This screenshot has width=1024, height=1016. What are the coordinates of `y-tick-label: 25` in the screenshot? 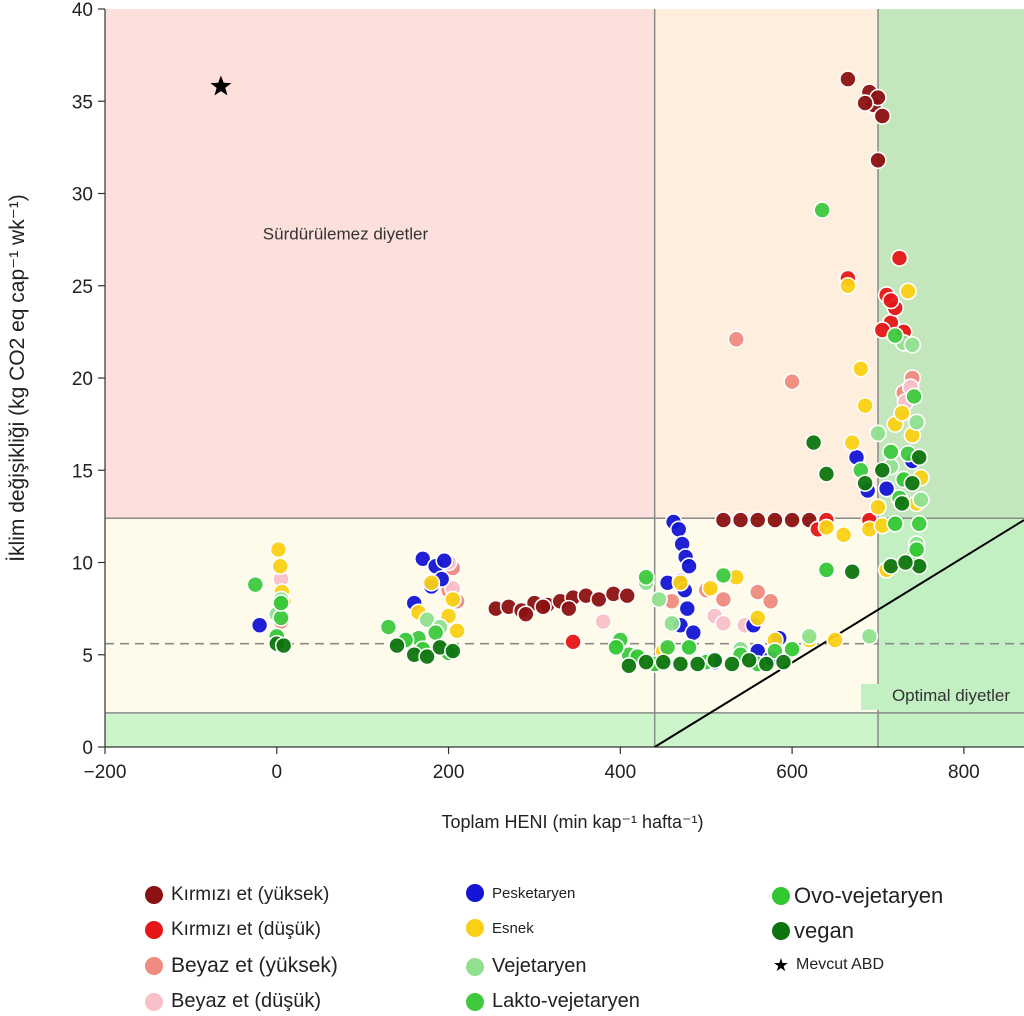 It's located at (82, 287).